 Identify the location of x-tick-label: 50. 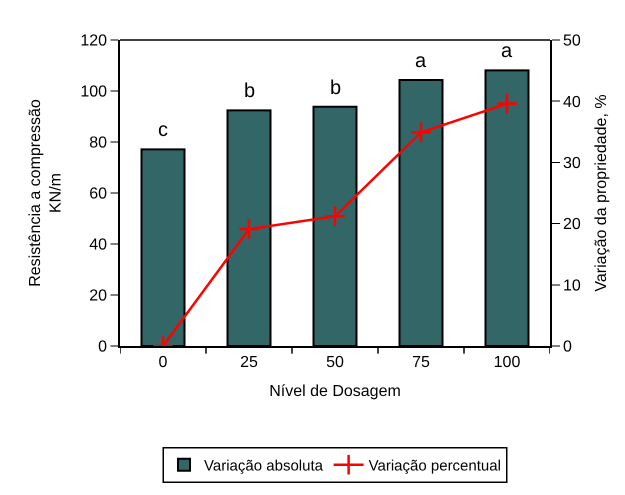
(335, 362).